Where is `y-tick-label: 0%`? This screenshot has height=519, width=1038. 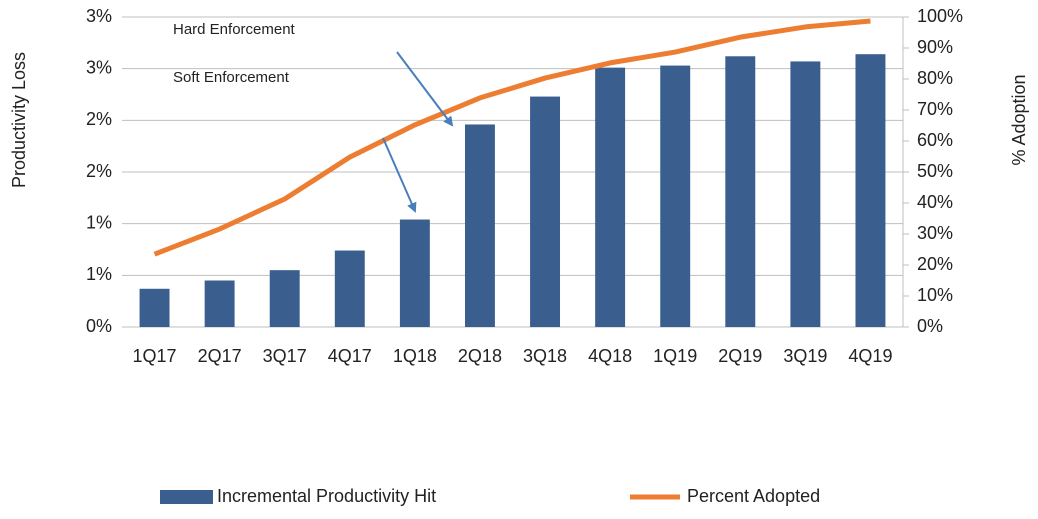
y-tick-label: 0% is located at coordinates (99, 326).